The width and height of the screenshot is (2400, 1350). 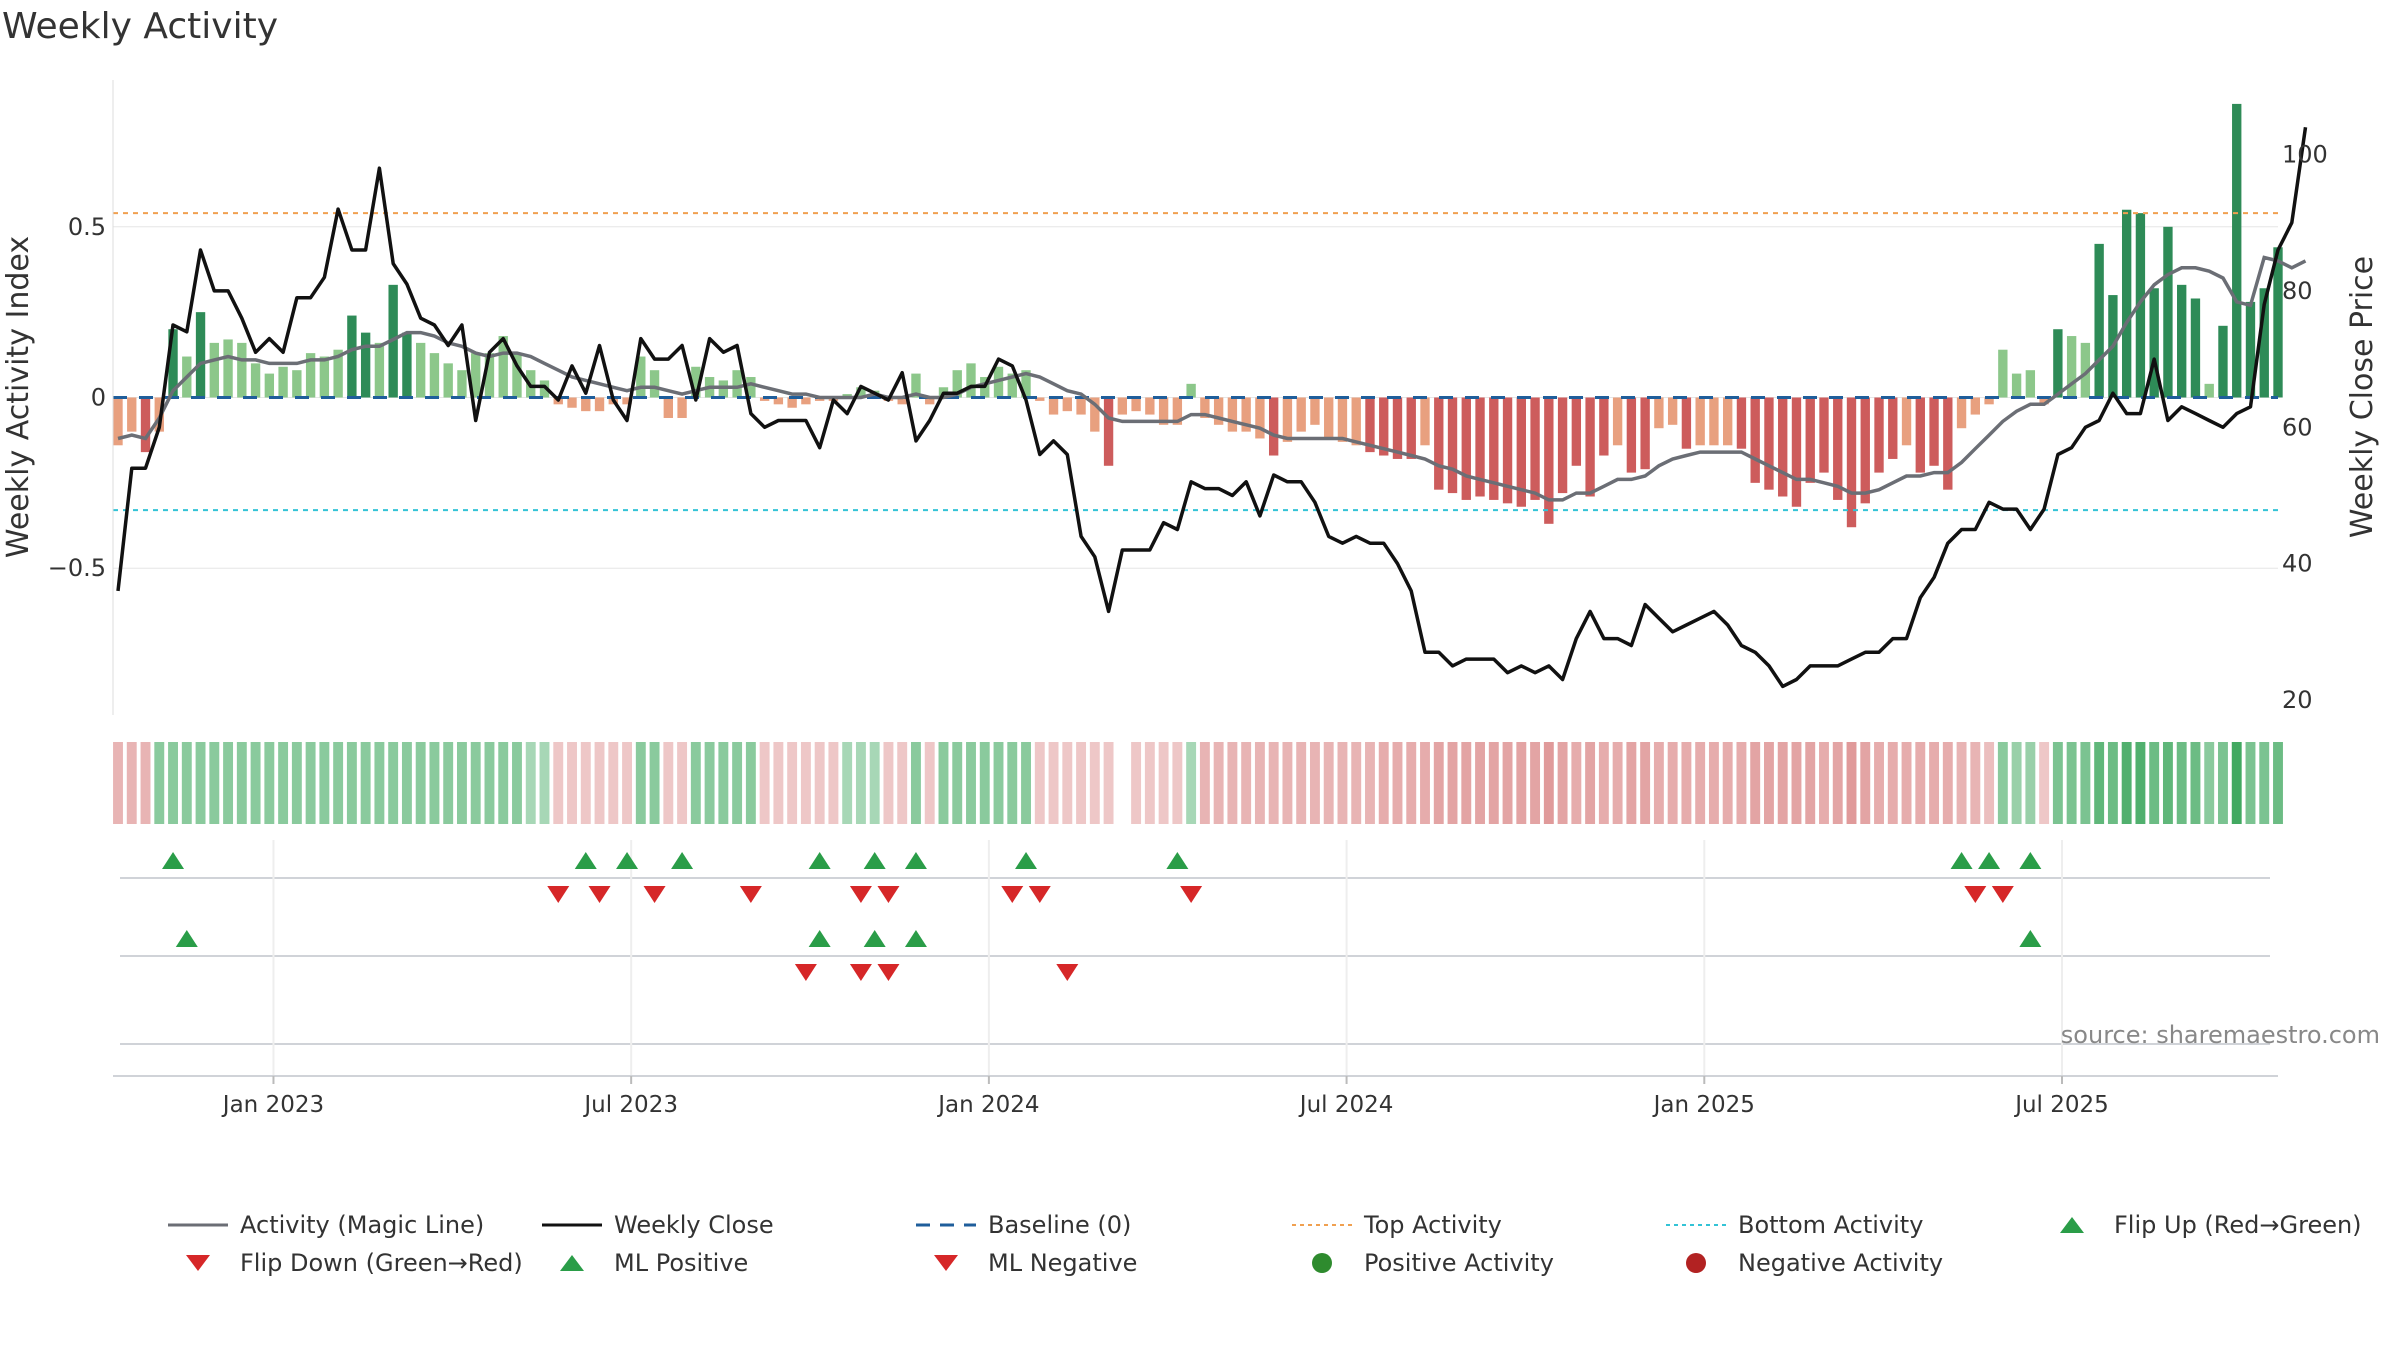 I want to click on x-tick-label: Jul 2023, so click(x=630, y=1105).